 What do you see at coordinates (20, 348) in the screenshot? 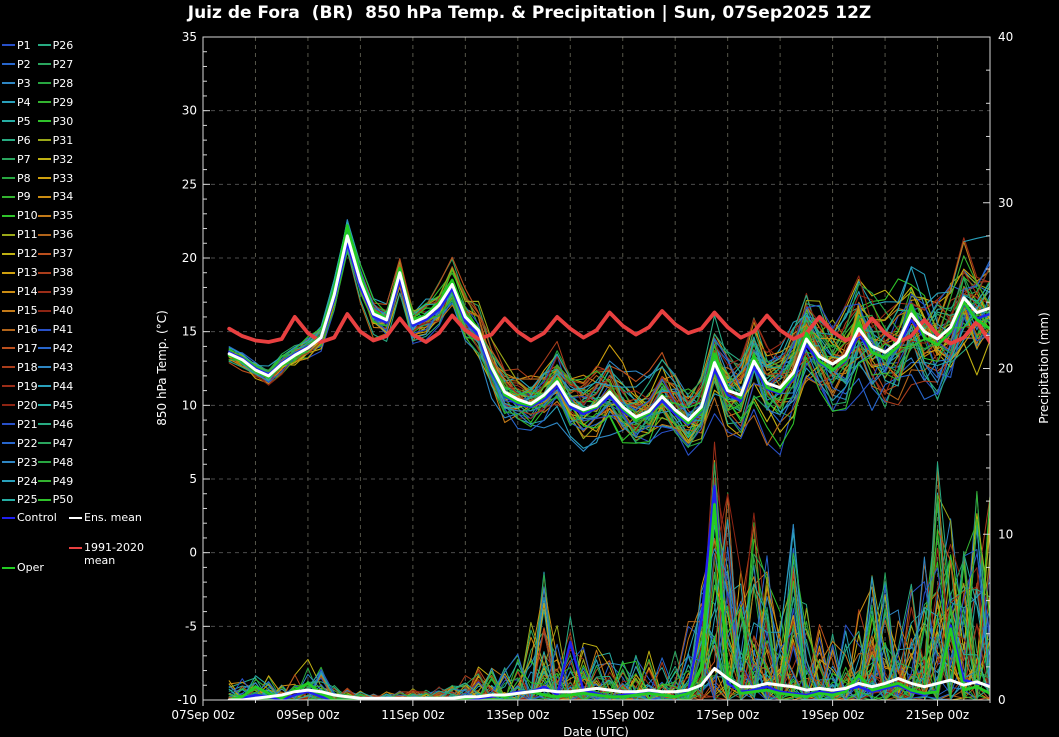
I see `legend-item-p17: P17` at bounding box center [20, 348].